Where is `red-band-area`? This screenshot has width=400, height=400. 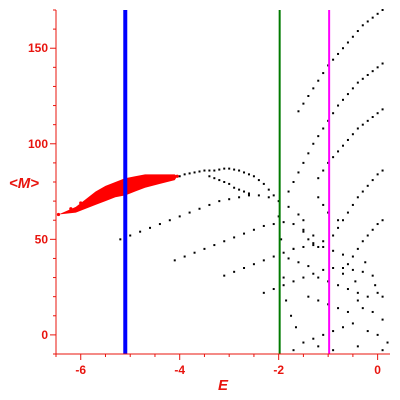
red-band-area is located at coordinates (118, 194).